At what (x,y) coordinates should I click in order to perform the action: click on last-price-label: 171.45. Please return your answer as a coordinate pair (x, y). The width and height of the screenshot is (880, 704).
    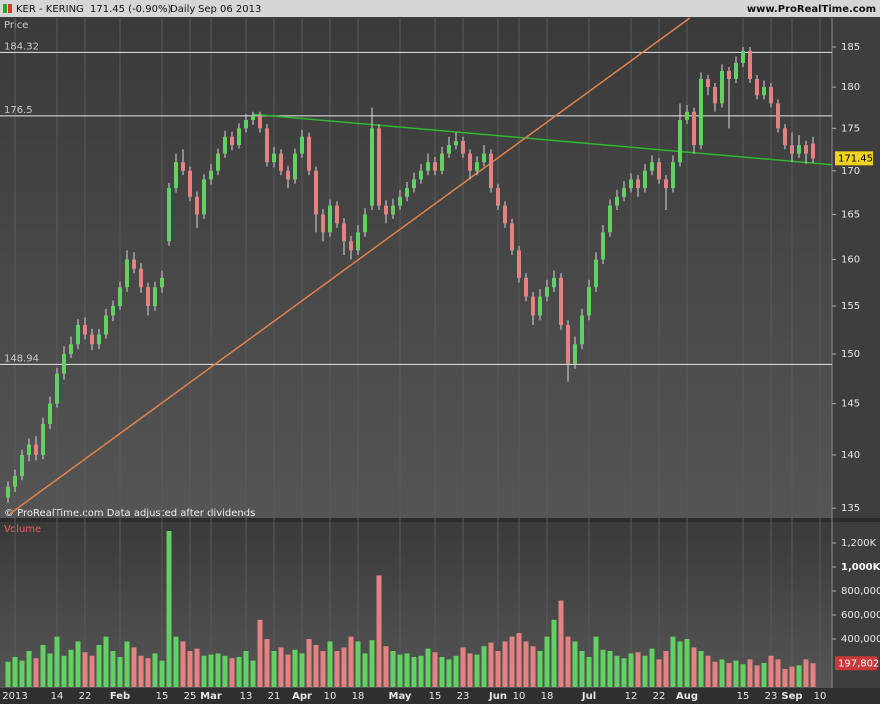
    Looking at the image, I should click on (855, 158).